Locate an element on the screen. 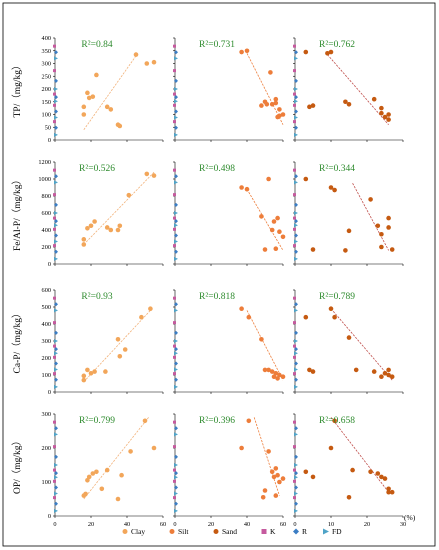  legend-item-r: R is located at coordinates (300, 531).